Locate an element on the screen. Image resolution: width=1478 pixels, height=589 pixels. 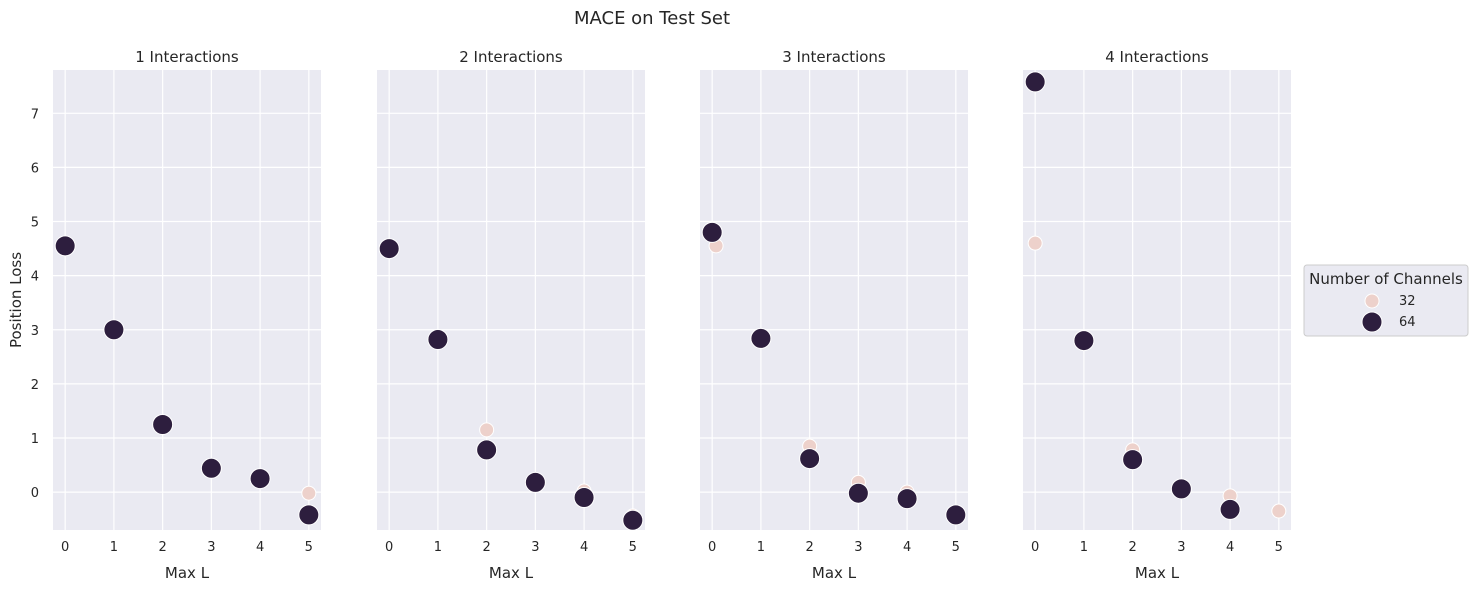
legend: Number of Channels 32 64 is located at coordinates (1386, 300).